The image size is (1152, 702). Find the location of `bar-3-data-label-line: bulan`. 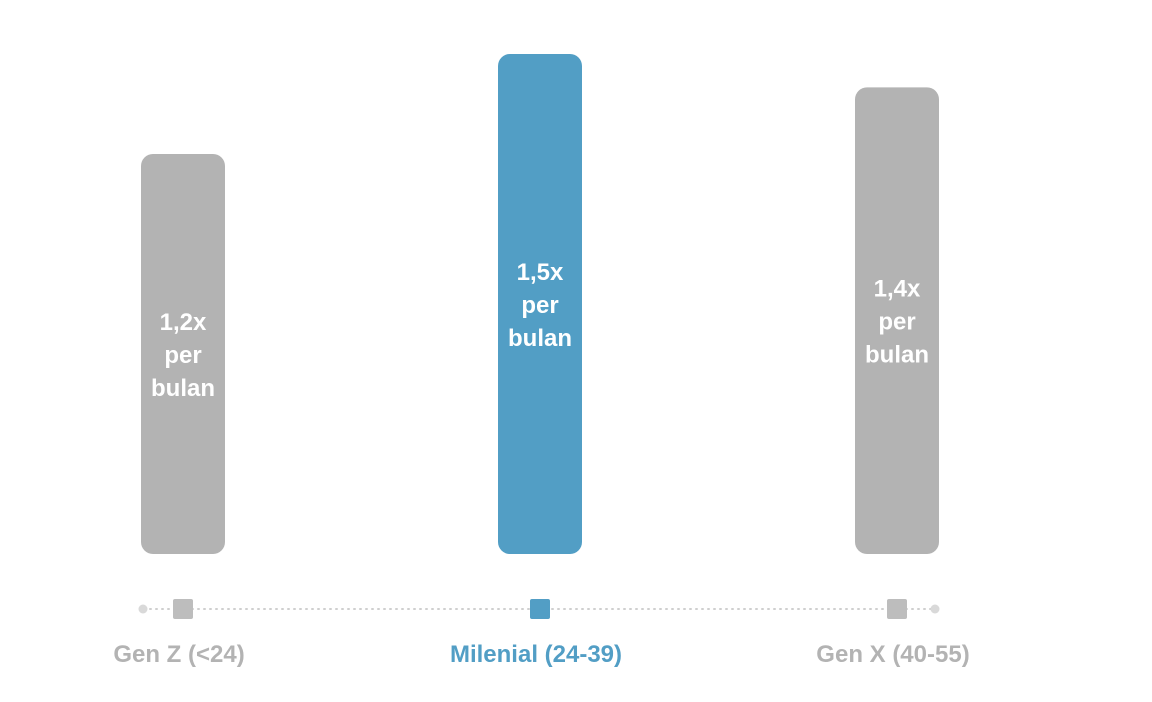

bar-3-data-label-line: bulan is located at coordinates (897, 355).